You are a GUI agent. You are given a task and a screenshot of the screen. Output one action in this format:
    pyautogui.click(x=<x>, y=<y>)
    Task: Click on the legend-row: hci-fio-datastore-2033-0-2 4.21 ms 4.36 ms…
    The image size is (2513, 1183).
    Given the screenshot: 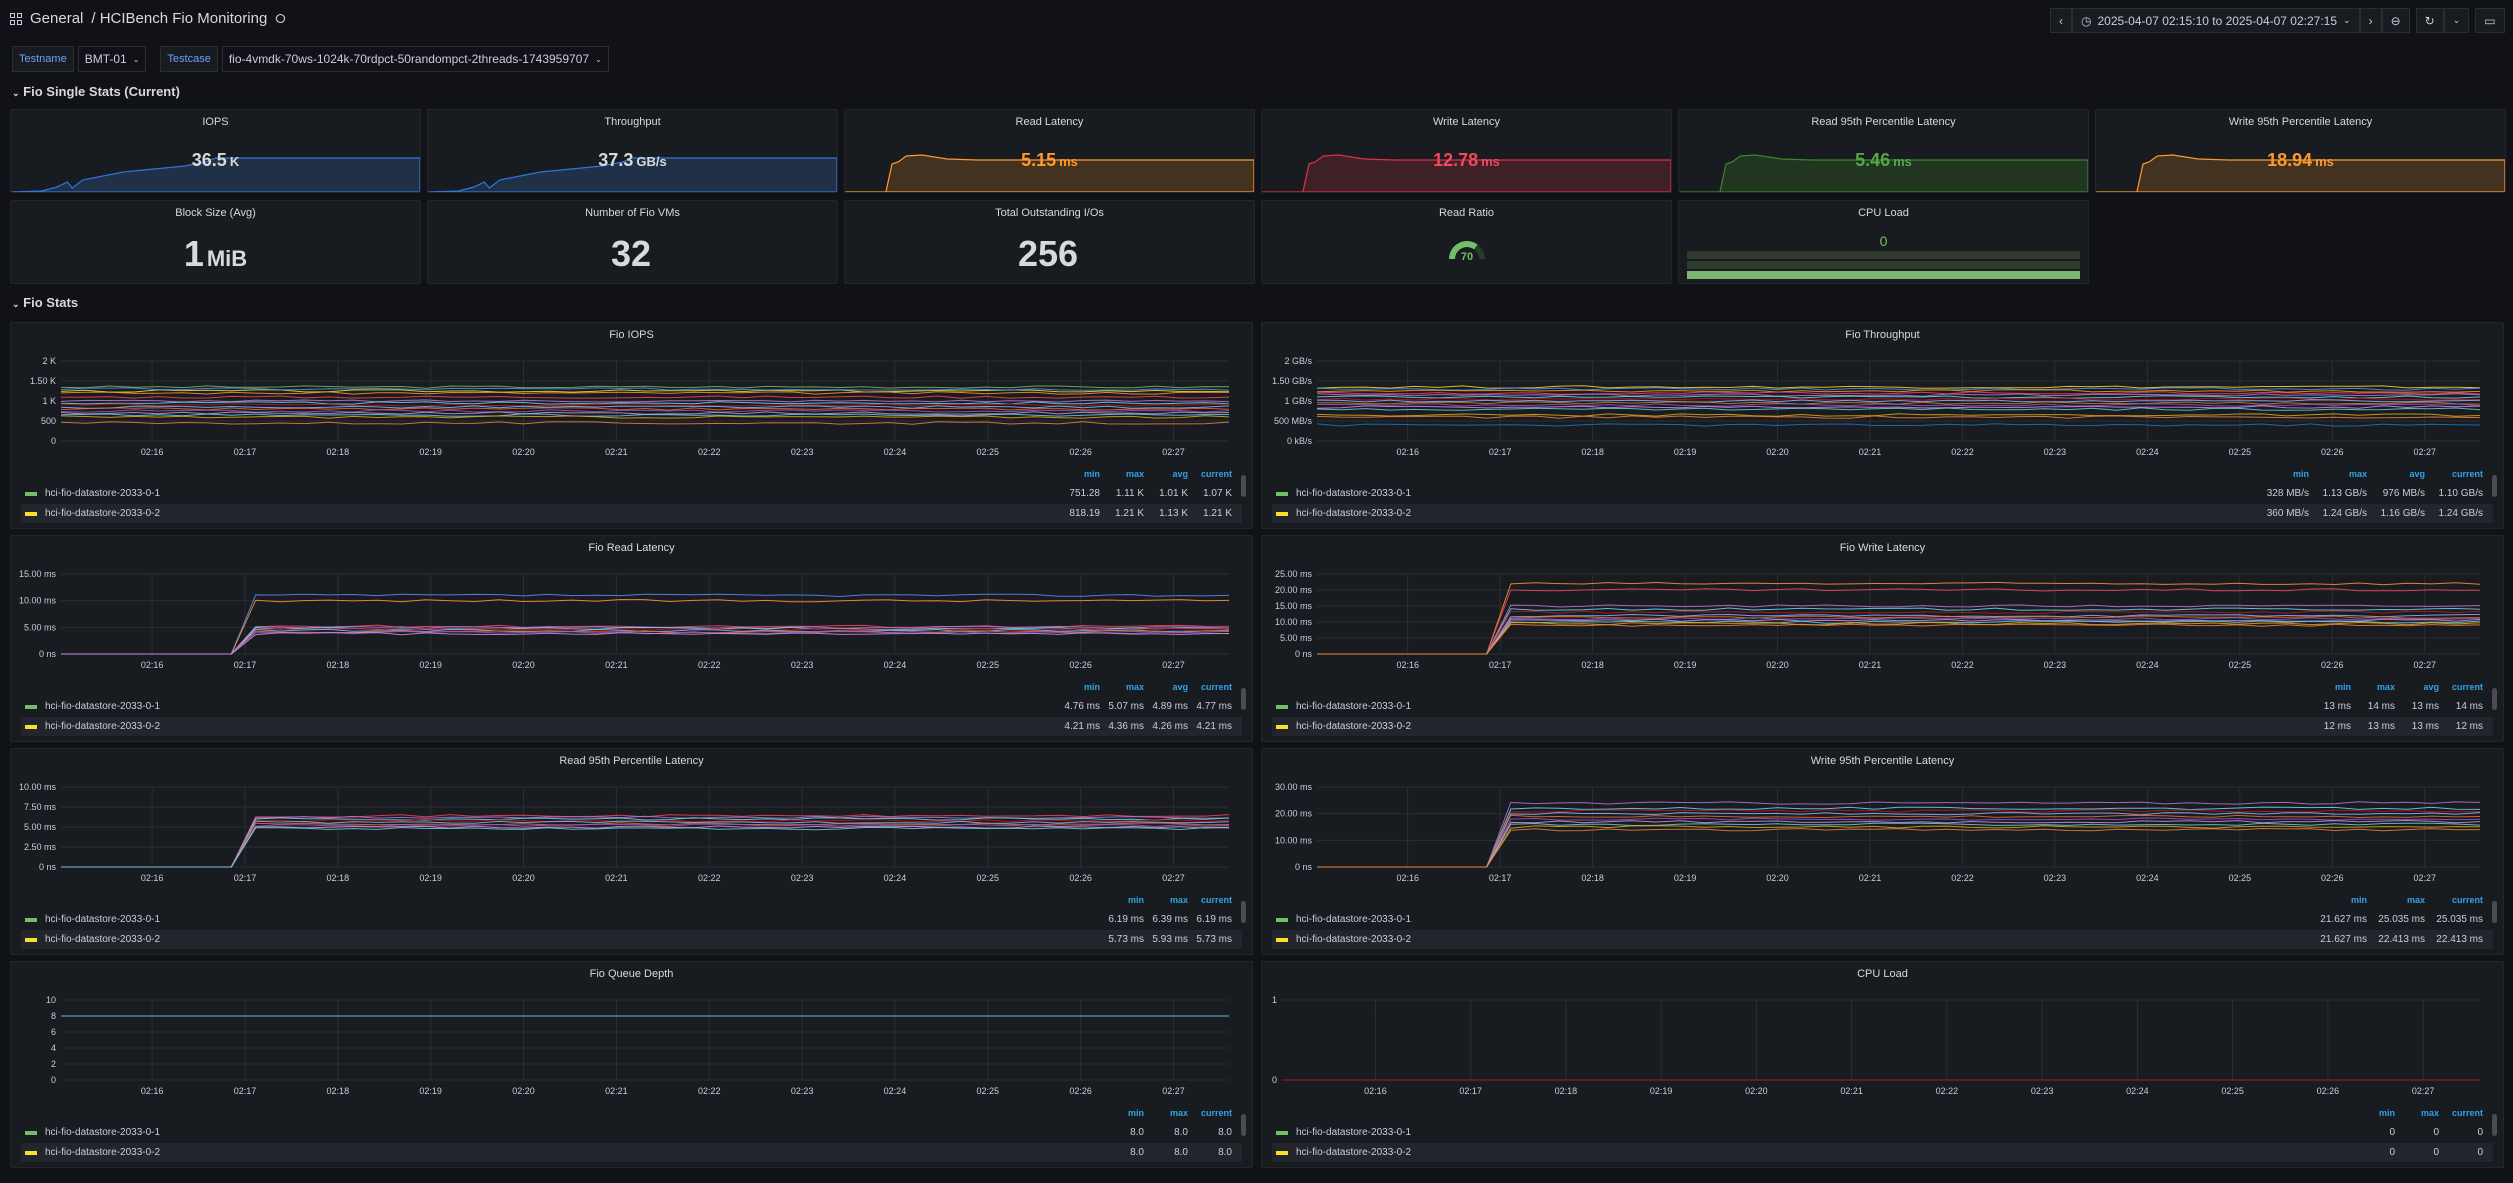 What is the action you would take?
    pyautogui.click(x=631, y=726)
    